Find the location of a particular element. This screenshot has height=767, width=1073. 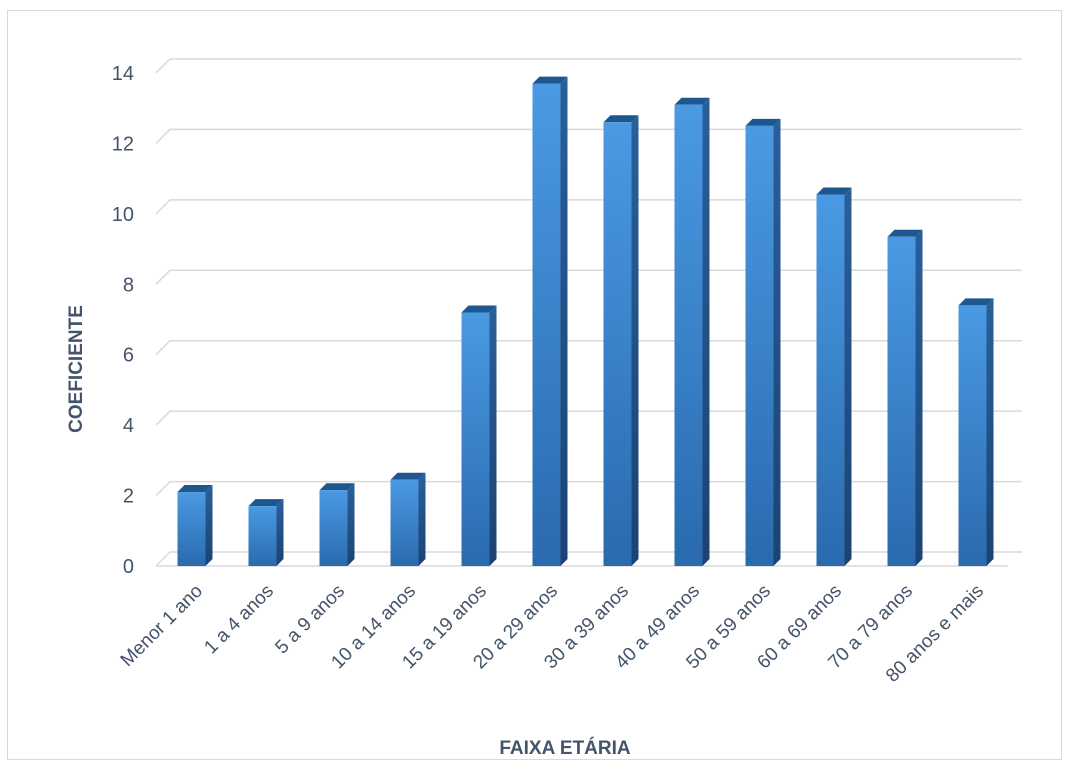

y-tick-label: 14 is located at coordinates (123, 74).